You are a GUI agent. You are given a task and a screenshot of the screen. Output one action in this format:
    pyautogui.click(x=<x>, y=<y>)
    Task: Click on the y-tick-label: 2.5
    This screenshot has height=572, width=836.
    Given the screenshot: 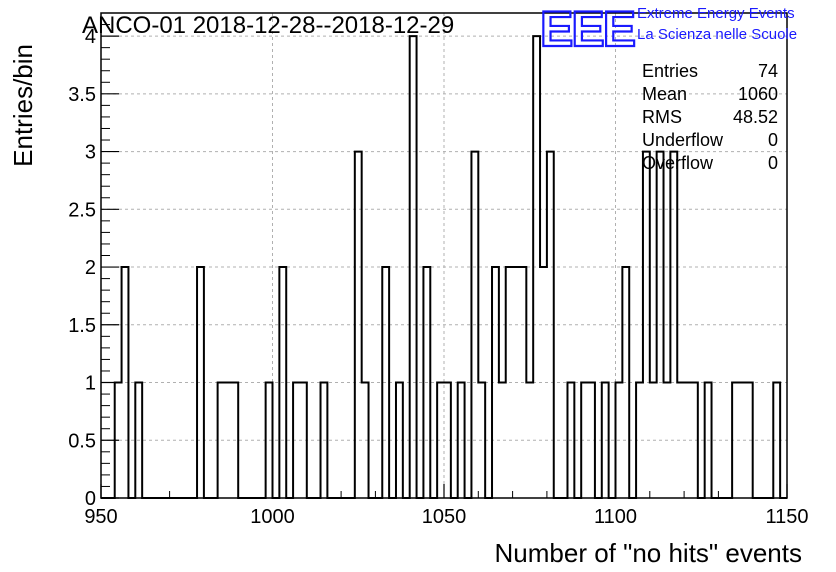 What is the action you would take?
    pyautogui.click(x=82, y=210)
    